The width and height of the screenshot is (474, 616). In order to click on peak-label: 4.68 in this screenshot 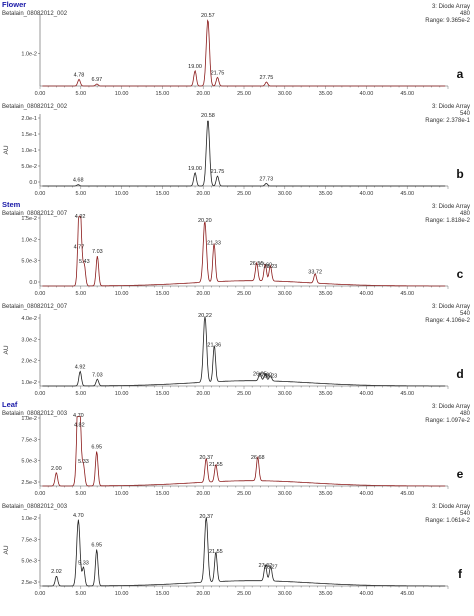, I will do `click(78, 181)`.